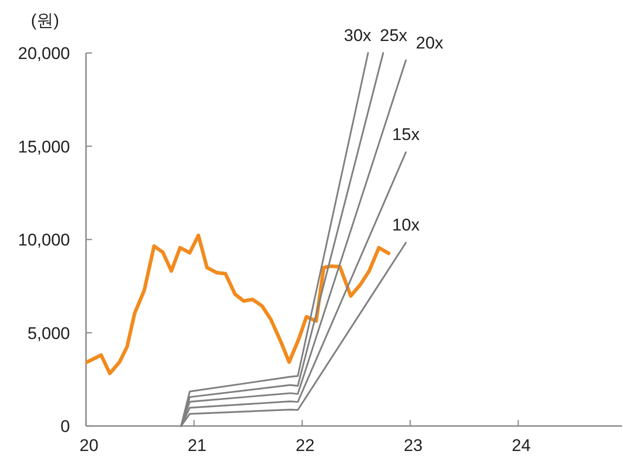 This screenshot has width=623, height=456. What do you see at coordinates (44, 53) in the screenshot?
I see `y-tick-label: 20,000` at bounding box center [44, 53].